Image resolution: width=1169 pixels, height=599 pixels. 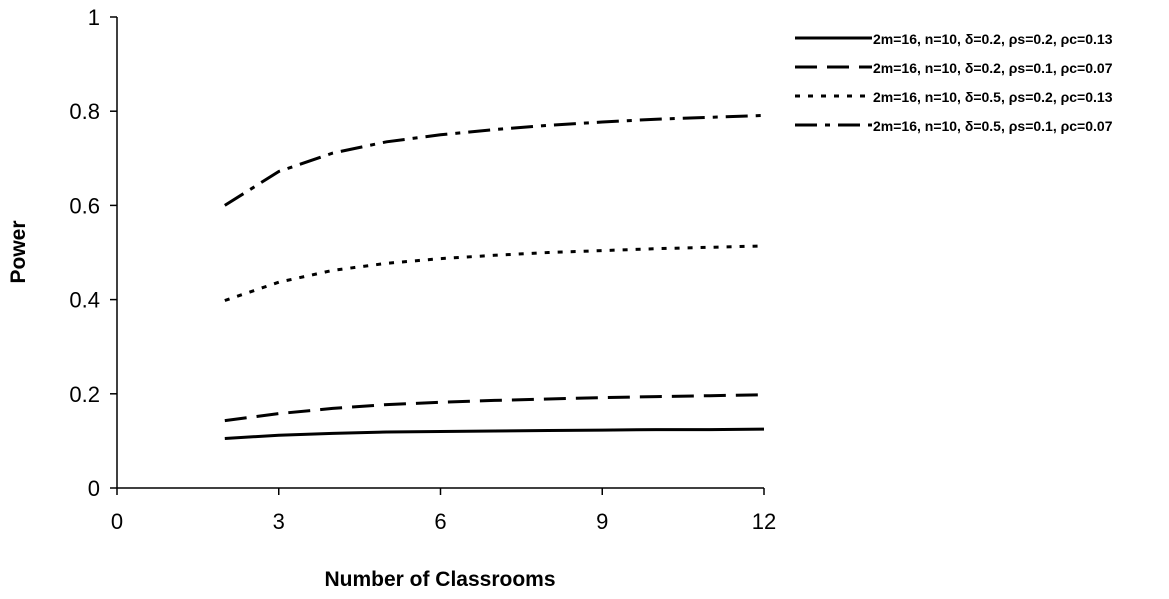 I want to click on y-tick-label: 0.4, so click(x=84, y=300).